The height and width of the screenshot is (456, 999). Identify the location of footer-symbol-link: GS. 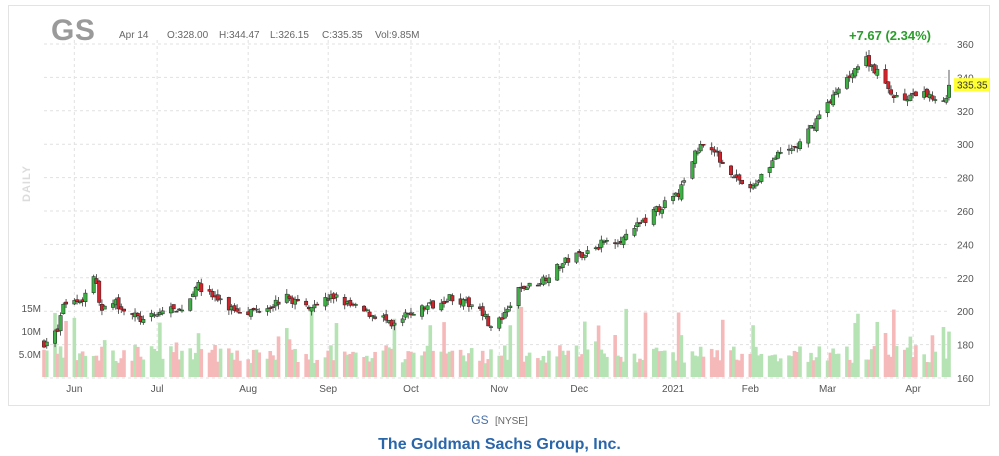
(480, 420).